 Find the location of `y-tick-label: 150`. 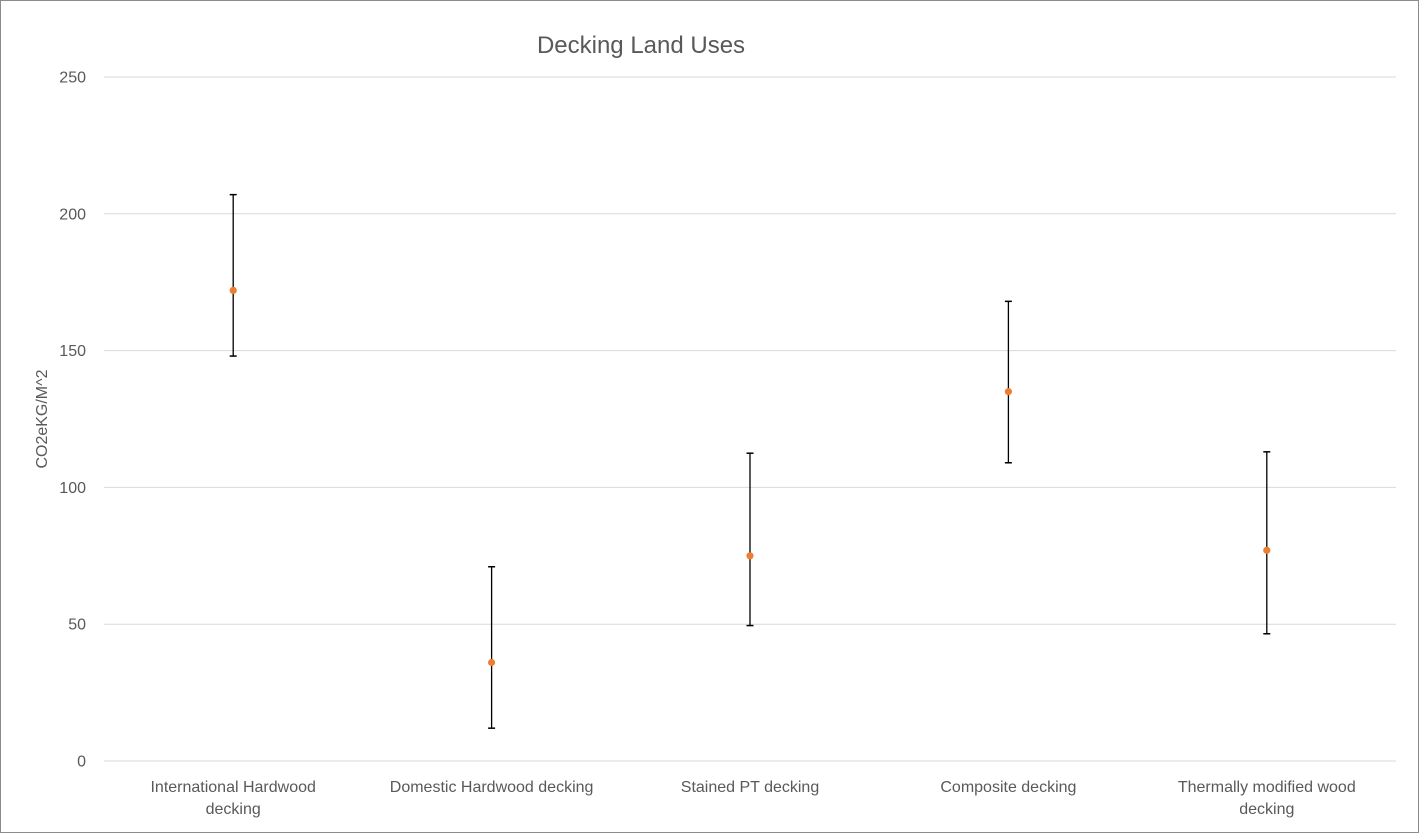

y-tick-label: 150 is located at coordinates (72, 351).